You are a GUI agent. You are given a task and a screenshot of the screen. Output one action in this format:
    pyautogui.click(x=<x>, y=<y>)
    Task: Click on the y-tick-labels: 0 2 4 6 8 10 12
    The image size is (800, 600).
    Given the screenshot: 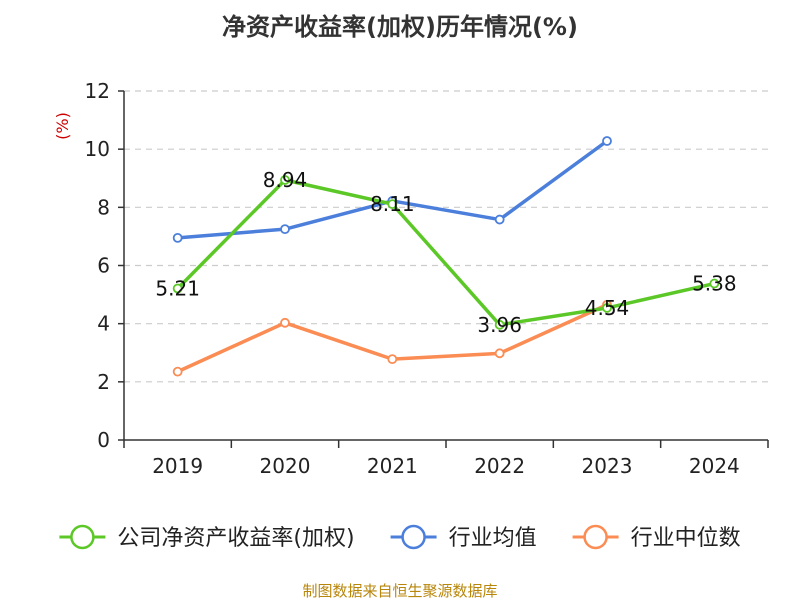 What is the action you would take?
    pyautogui.click(x=97, y=265)
    